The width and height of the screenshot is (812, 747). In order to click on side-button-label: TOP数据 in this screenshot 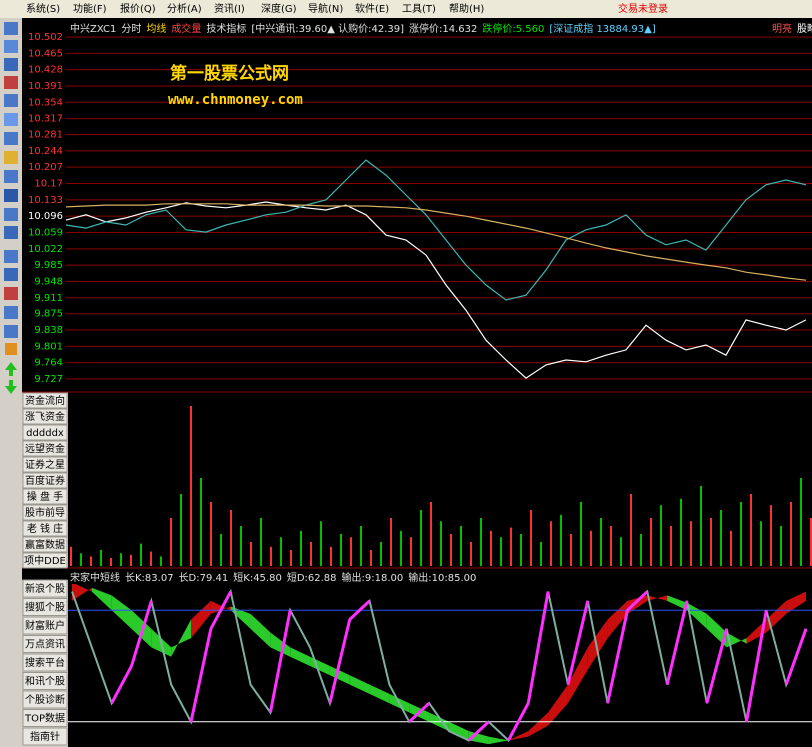, I will do `click(44, 718)`.